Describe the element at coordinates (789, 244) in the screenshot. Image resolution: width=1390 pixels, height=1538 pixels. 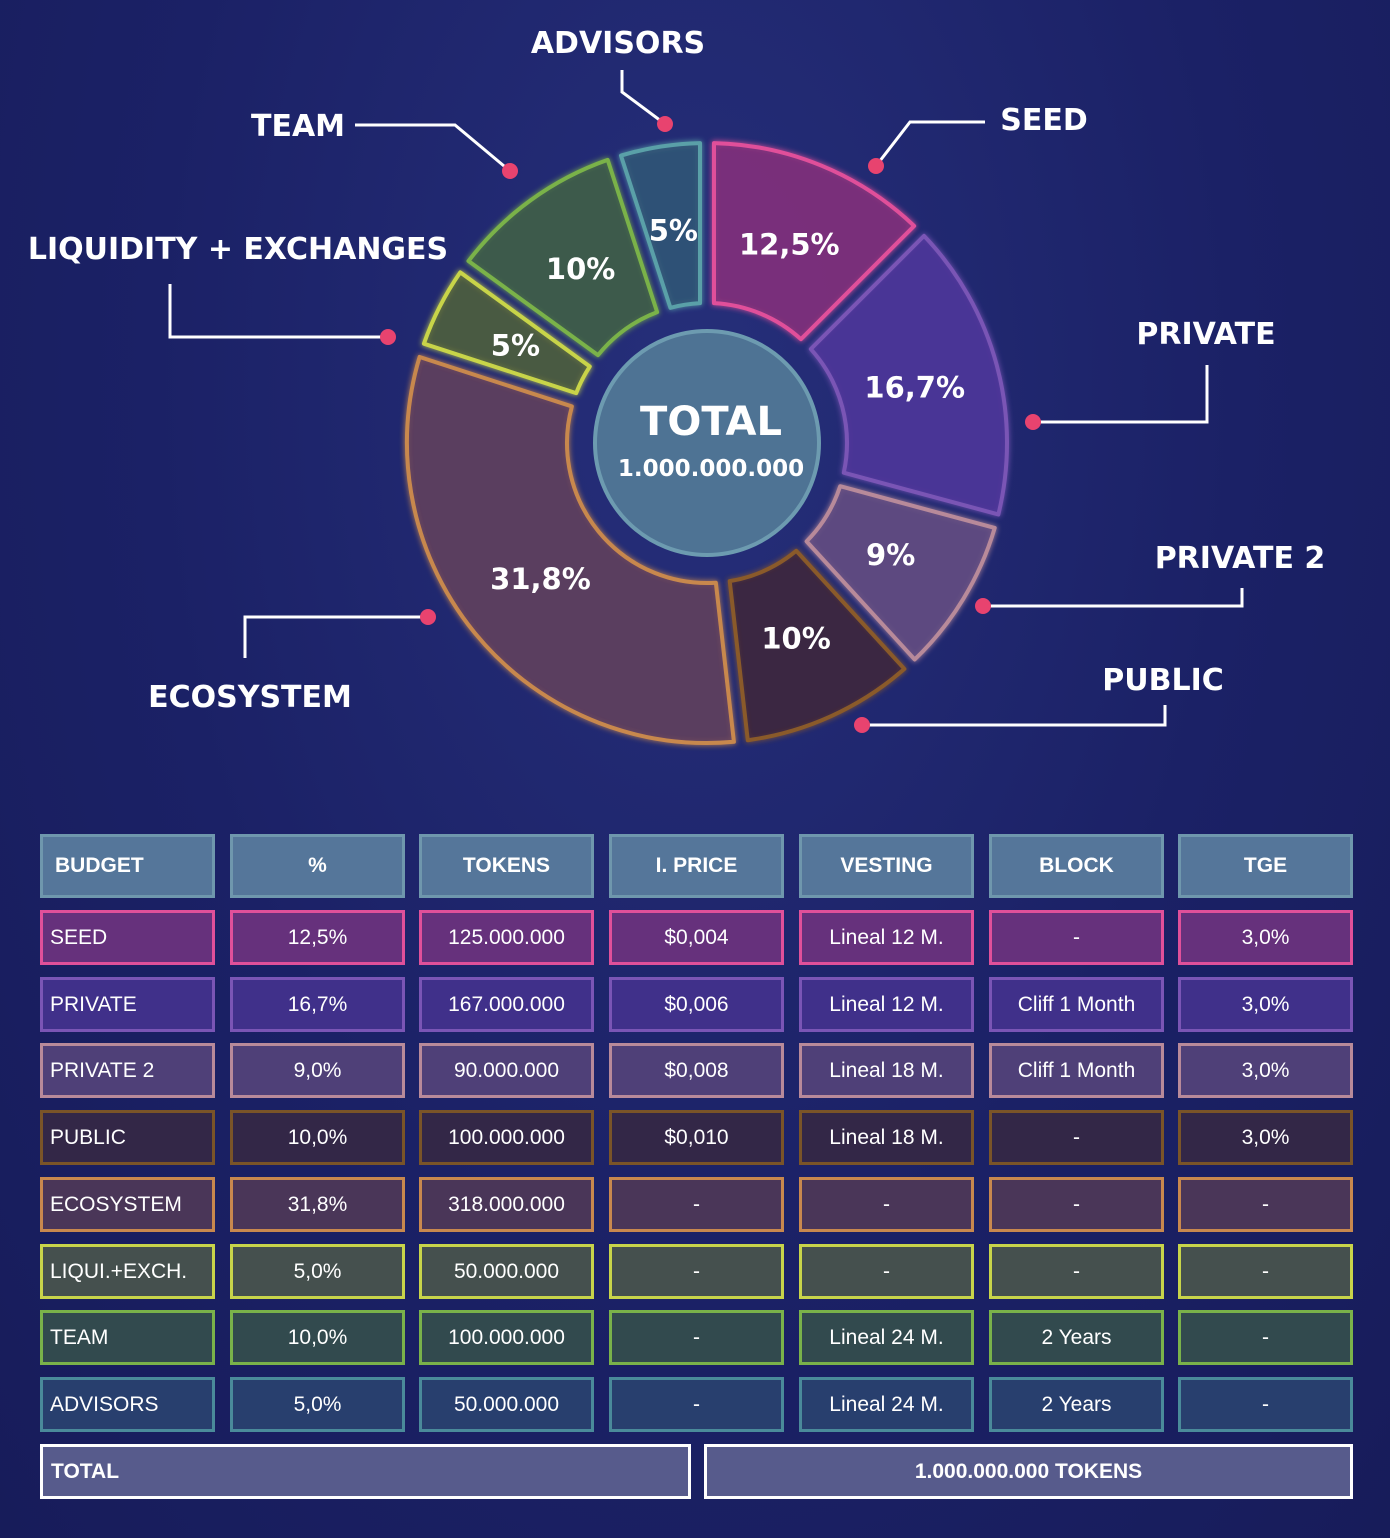
I see `slice-label-seed: 12,5%` at that location.